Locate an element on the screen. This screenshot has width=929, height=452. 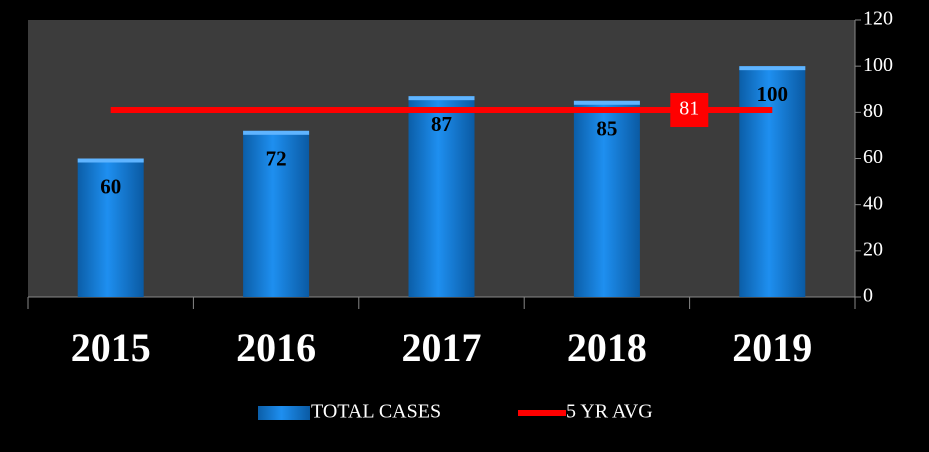
x-tick-label: 2017 is located at coordinates (442, 347).